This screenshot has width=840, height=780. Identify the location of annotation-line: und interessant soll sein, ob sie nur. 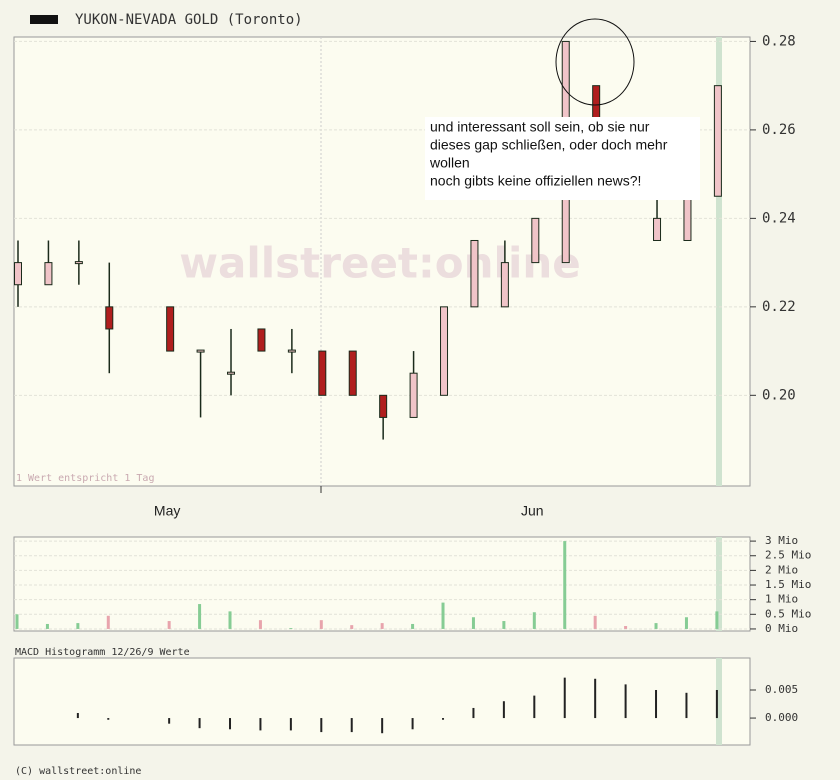
(540, 127).